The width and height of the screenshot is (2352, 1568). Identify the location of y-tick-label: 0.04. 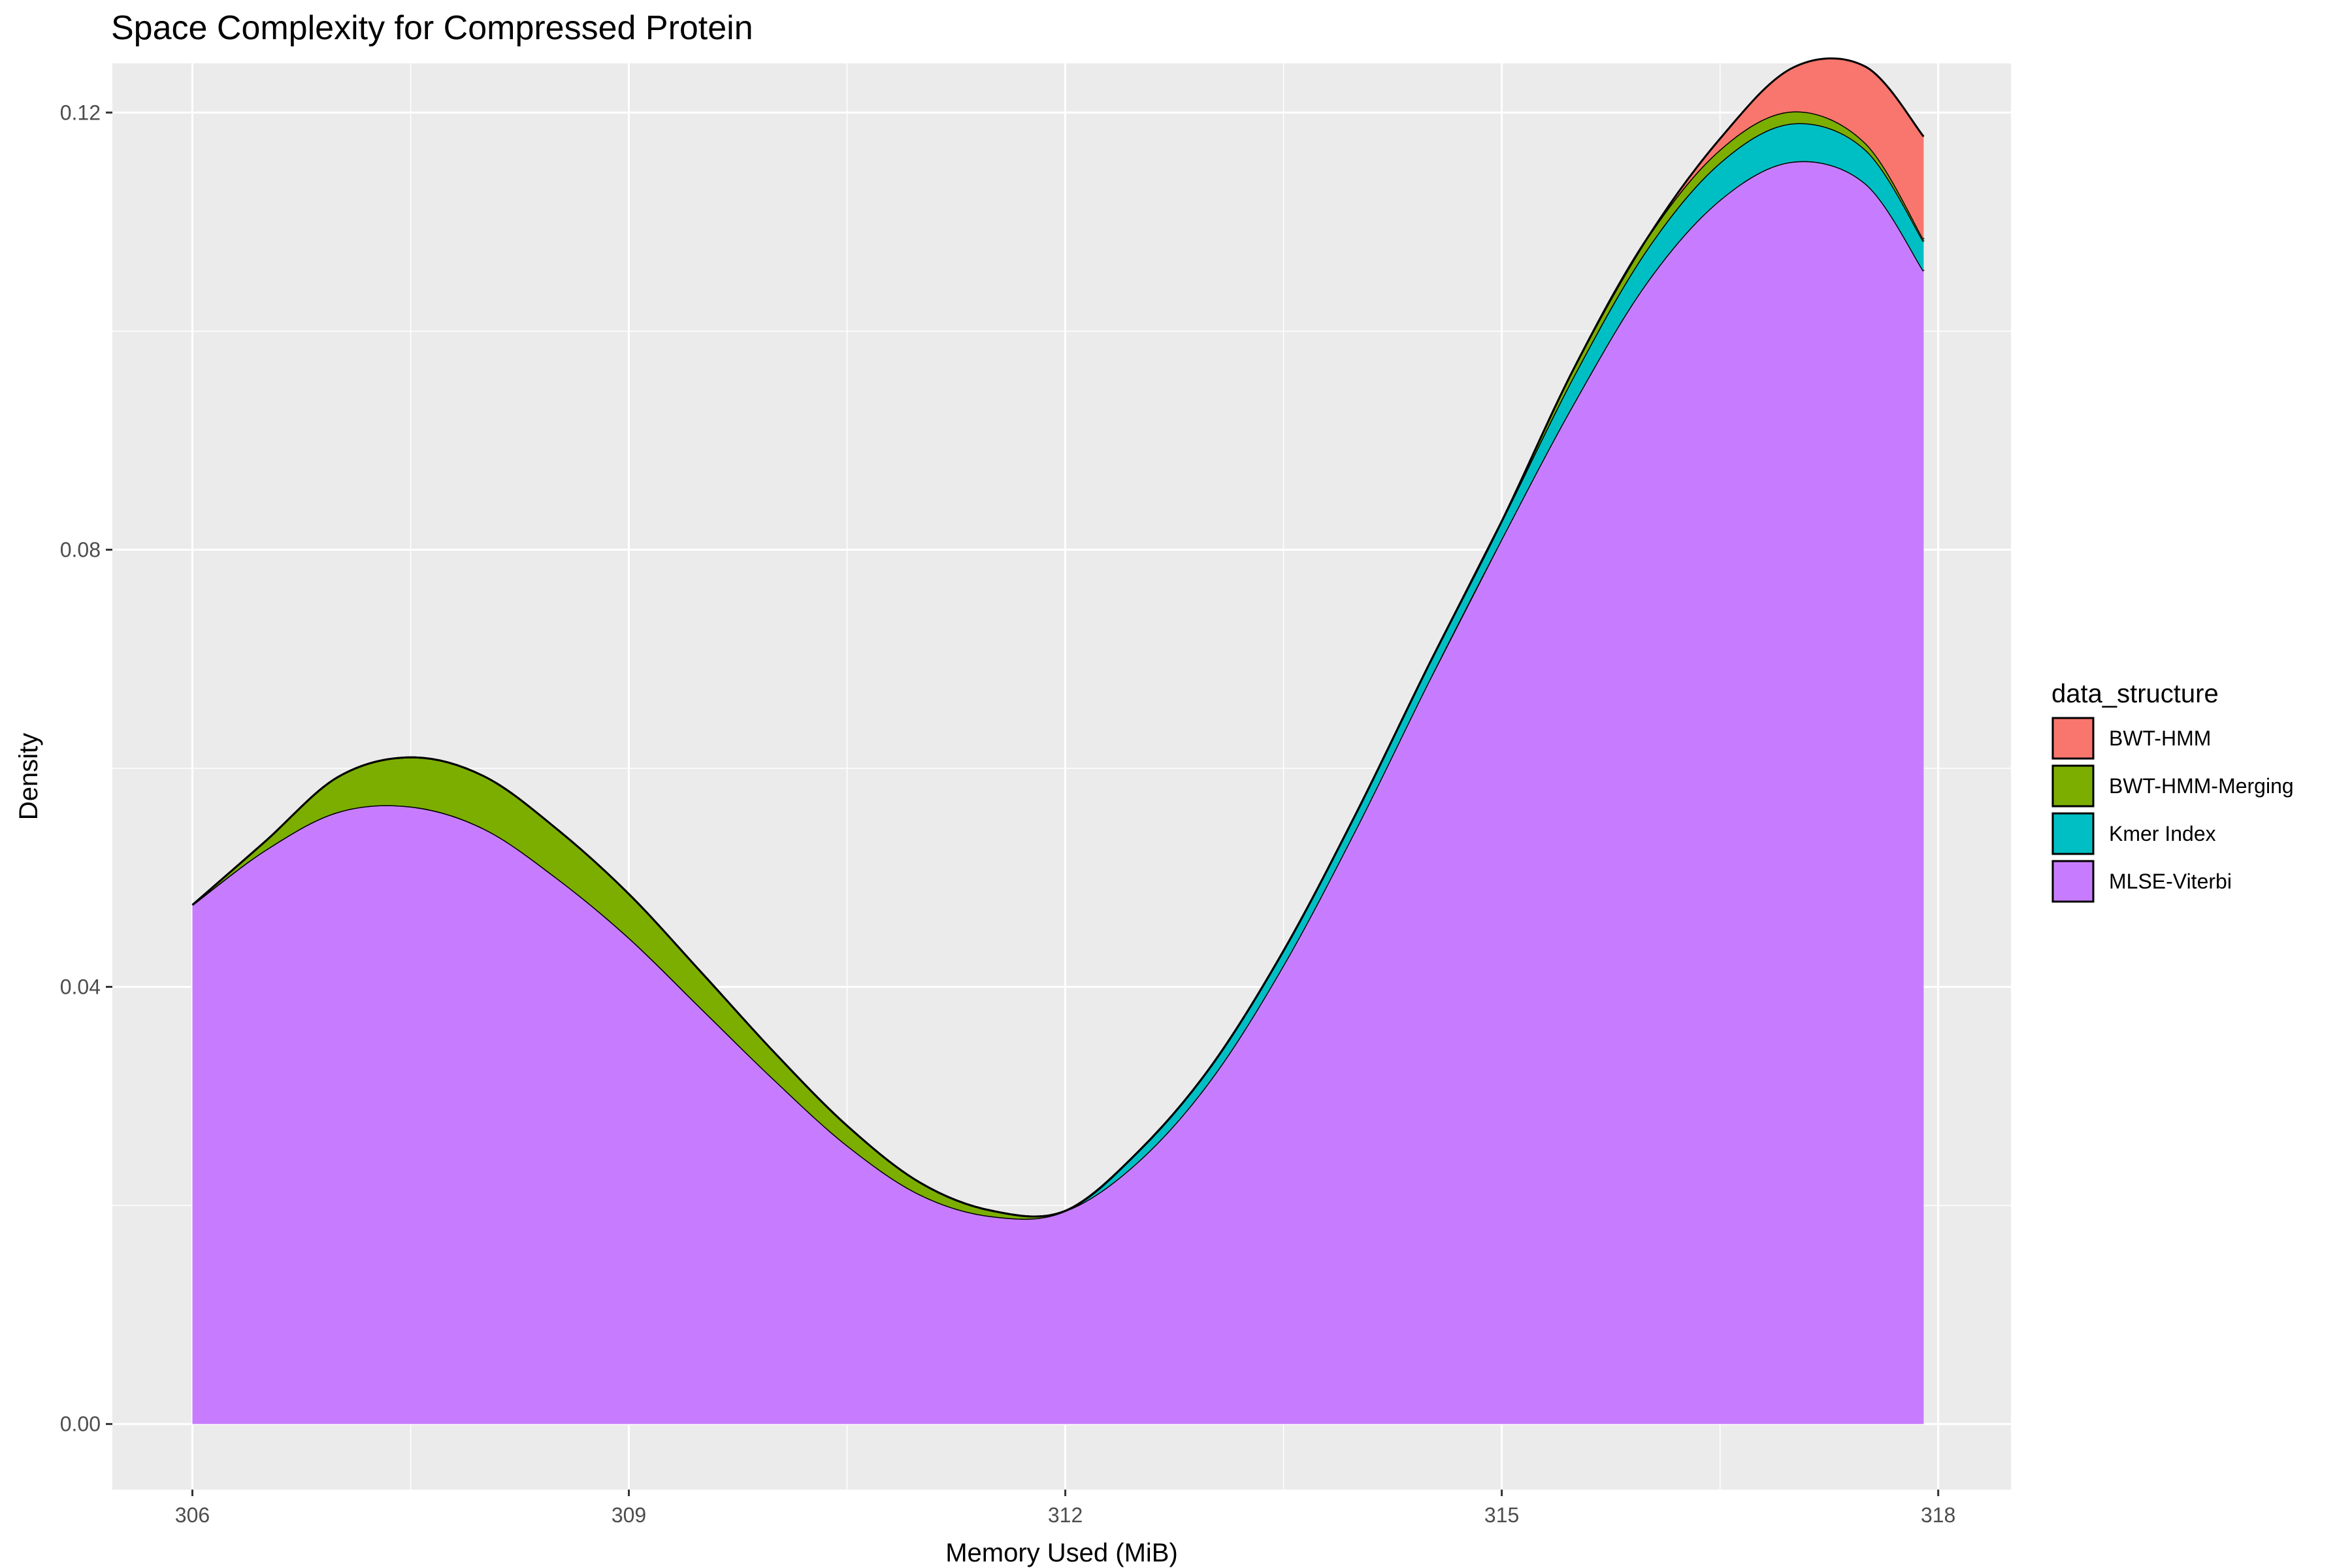
(80, 987).